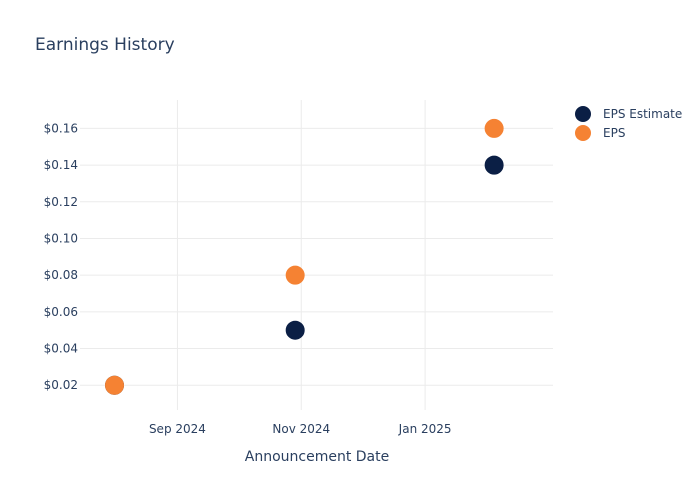 The height and width of the screenshot is (504, 700). I want to click on legend-label: EPS, so click(614, 133).